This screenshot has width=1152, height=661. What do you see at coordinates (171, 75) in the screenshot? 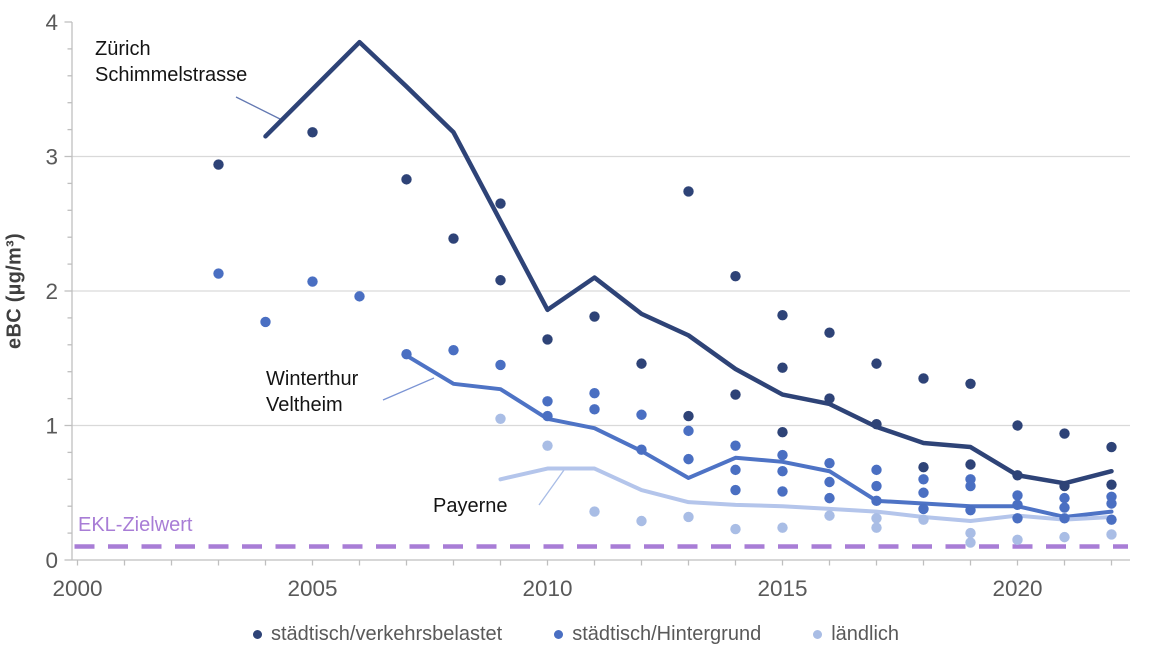
I see `annotation-line: Schimmelstrasse` at bounding box center [171, 75].